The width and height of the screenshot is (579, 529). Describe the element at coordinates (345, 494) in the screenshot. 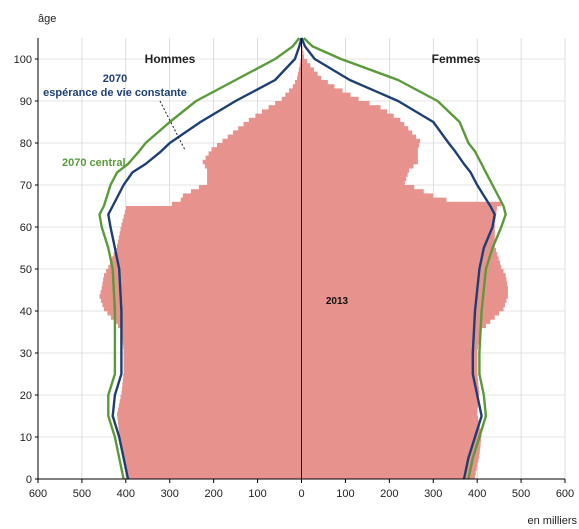

I see `x-tick-label: 100` at that location.